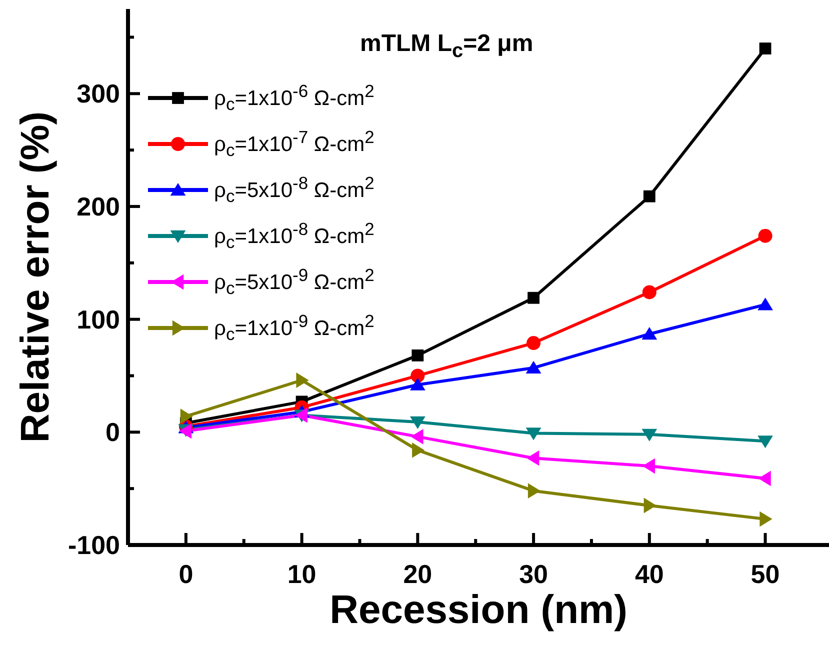  I want to click on legend-label: ρ$_{c}$=1x10$^{-7}$ Ω-cm$^{2}$, so click(294, 144).